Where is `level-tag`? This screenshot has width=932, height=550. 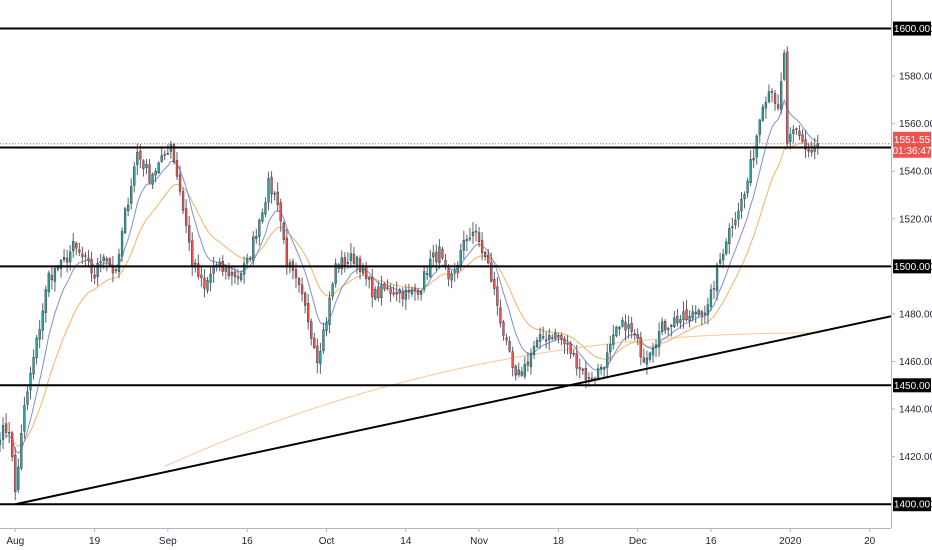
level-tag is located at coordinates (912, 385).